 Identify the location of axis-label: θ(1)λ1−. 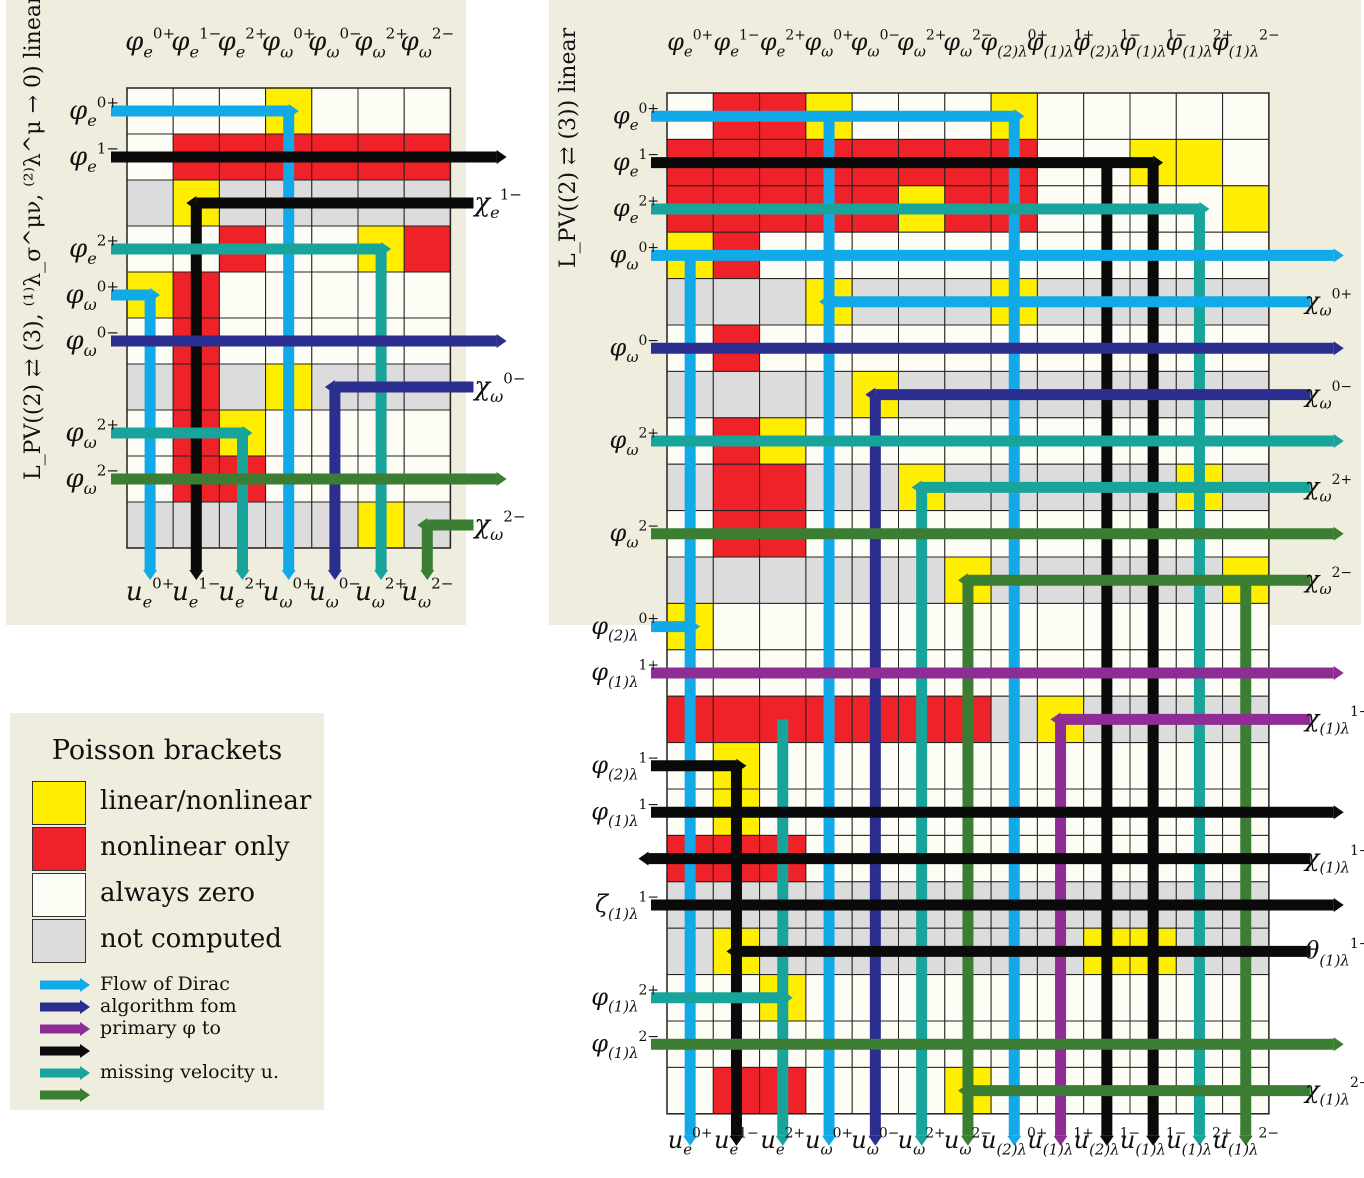
(1334, 952).